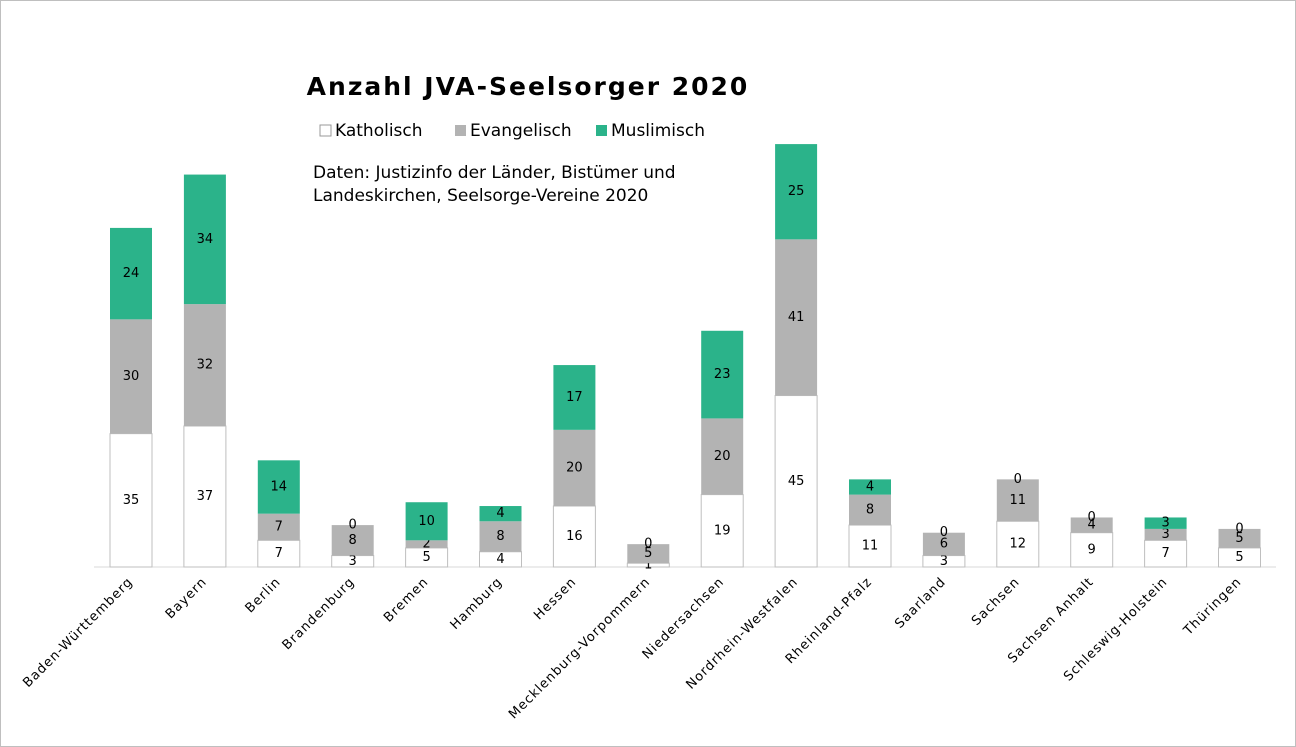 This screenshot has height=747, width=1296. I want to click on value-label: 17, so click(574, 397).